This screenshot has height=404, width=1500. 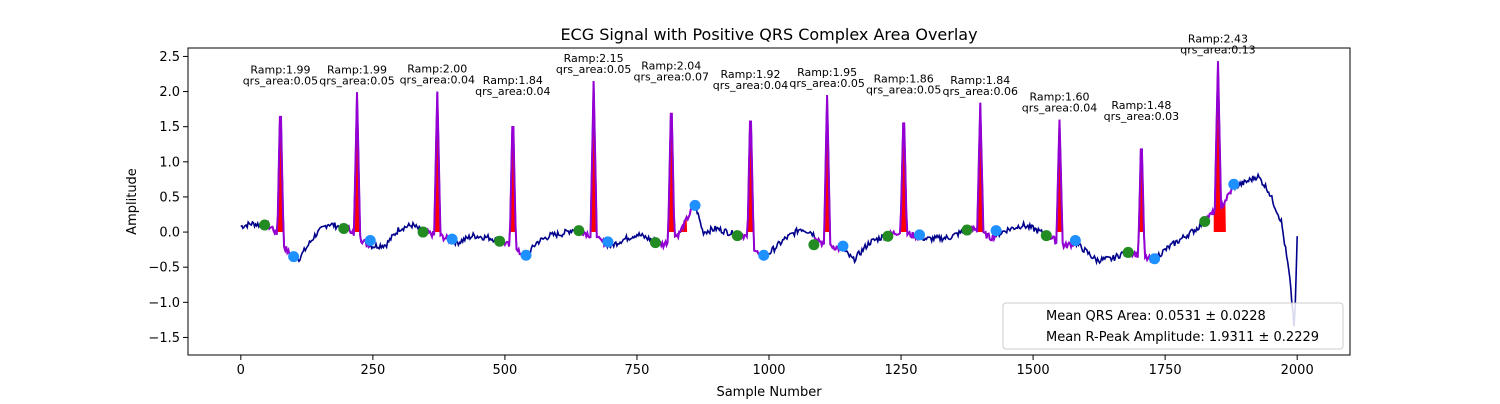 What do you see at coordinates (1141, 116) in the screenshot?
I see `qrs-area-label-12: qrs_area:0.03` at bounding box center [1141, 116].